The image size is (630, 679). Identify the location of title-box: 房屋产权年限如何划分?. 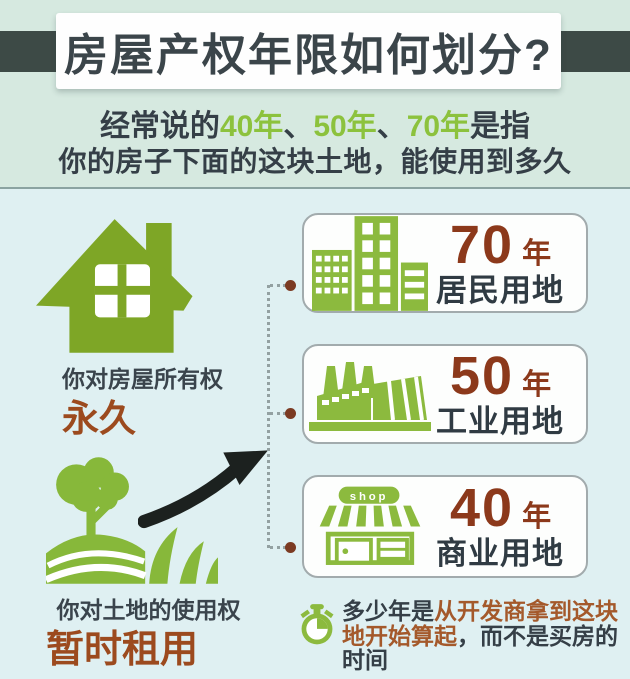
(308, 51).